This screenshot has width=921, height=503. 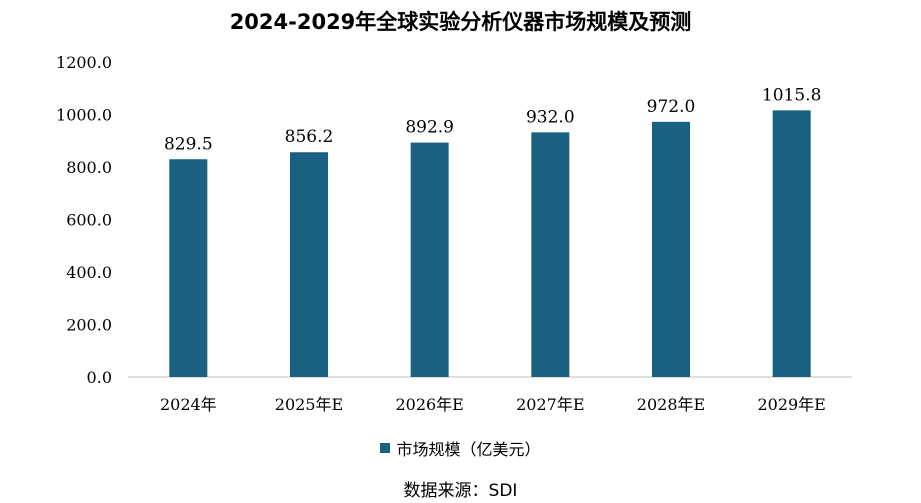 I want to click on source-note: 数据来源：SDI, so click(x=460, y=491).